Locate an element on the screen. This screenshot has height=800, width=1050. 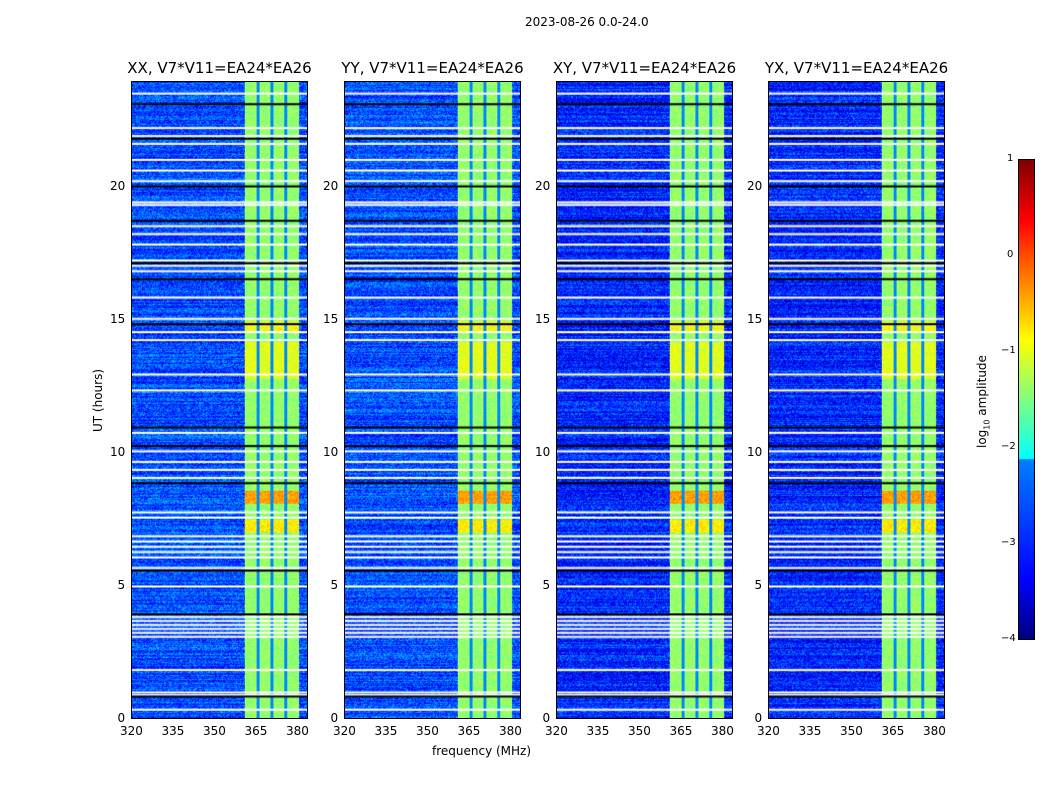
colorbar-tick-label: −2 is located at coordinates (1008, 446).